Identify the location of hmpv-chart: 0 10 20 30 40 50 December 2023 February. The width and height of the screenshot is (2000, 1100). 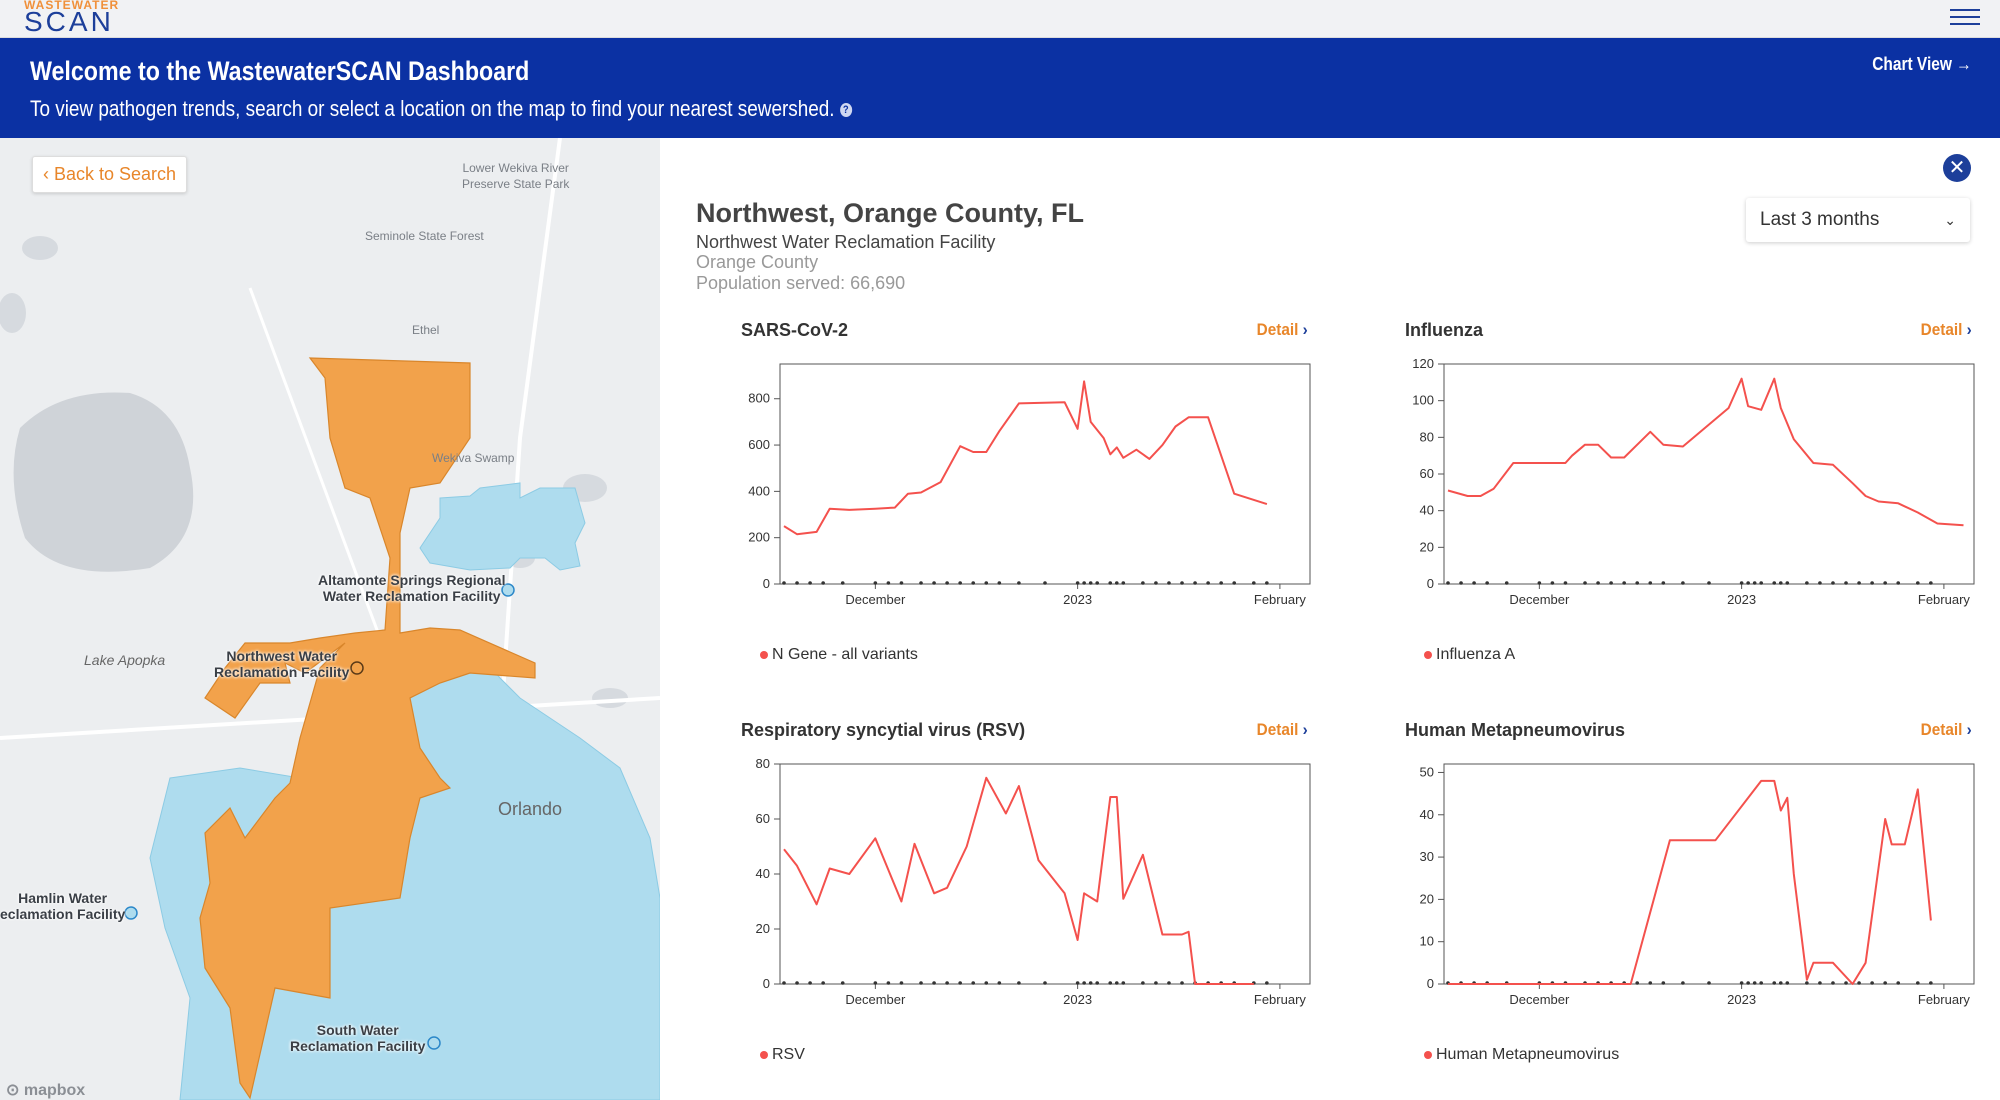
(1684, 888).